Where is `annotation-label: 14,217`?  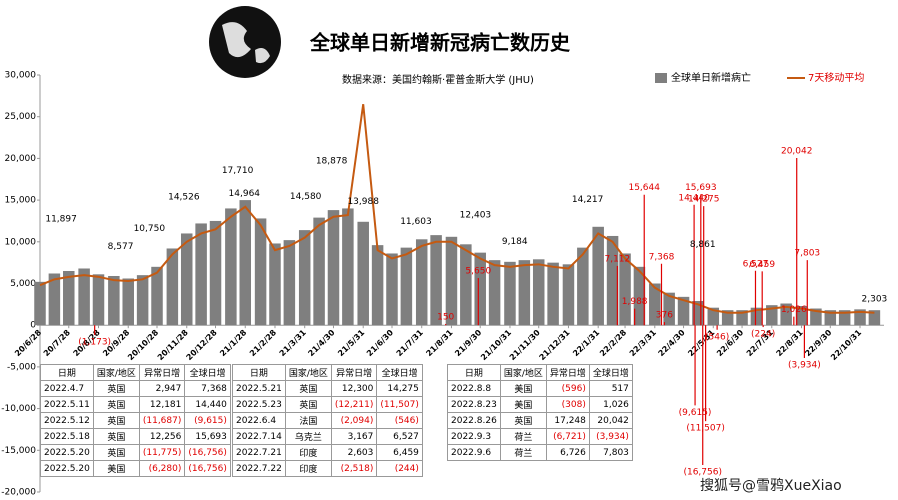
annotation-label: 14,217 is located at coordinates (588, 200).